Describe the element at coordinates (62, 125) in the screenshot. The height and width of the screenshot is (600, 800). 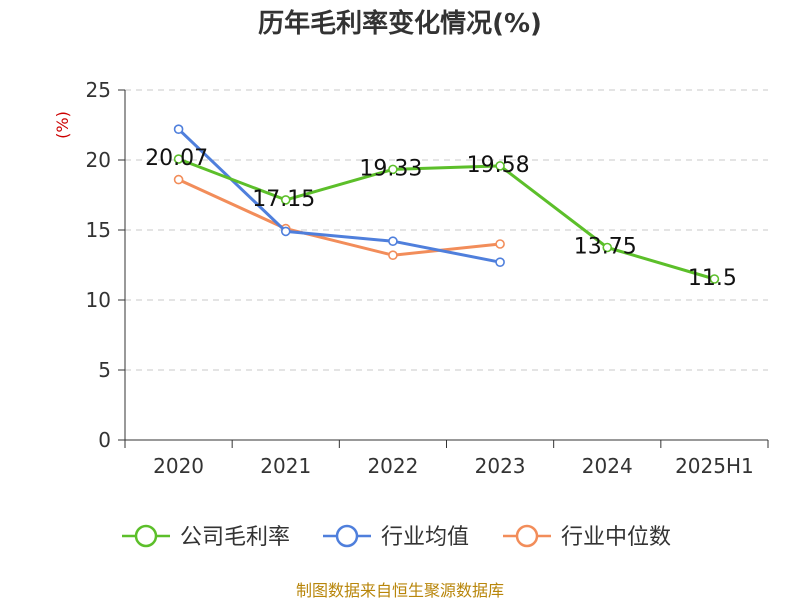
I see `y-axis-unit: (%)` at that location.